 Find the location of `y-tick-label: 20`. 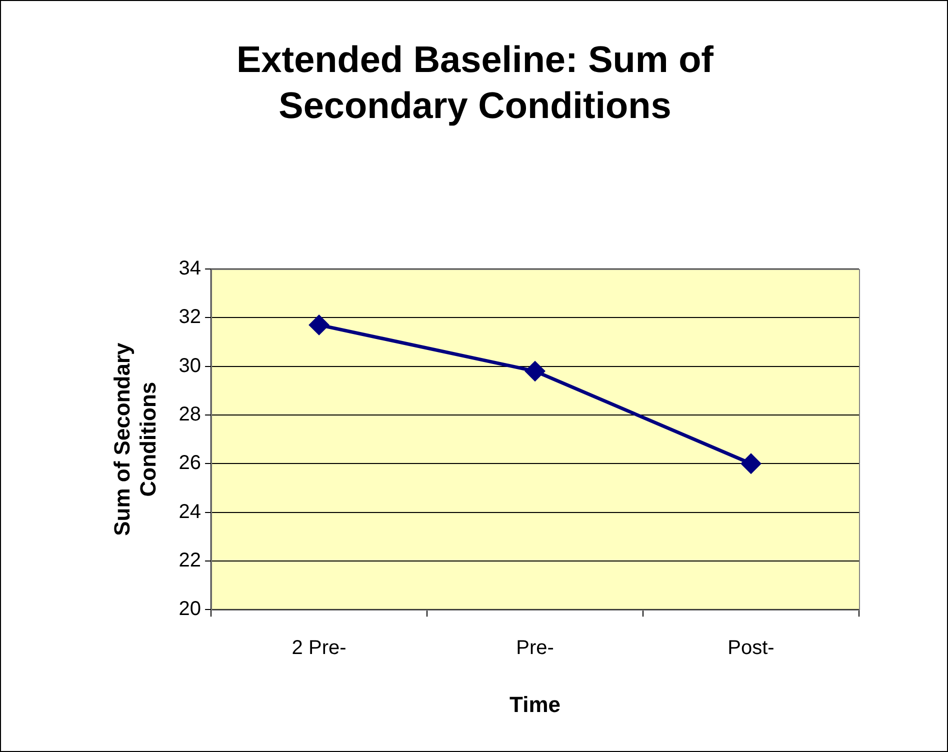

y-tick-label: 20 is located at coordinates (190, 609).